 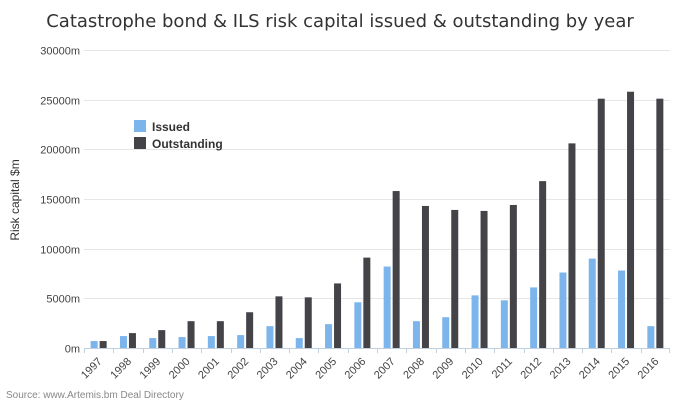 I want to click on bar-issued-2013, so click(x=563, y=310).